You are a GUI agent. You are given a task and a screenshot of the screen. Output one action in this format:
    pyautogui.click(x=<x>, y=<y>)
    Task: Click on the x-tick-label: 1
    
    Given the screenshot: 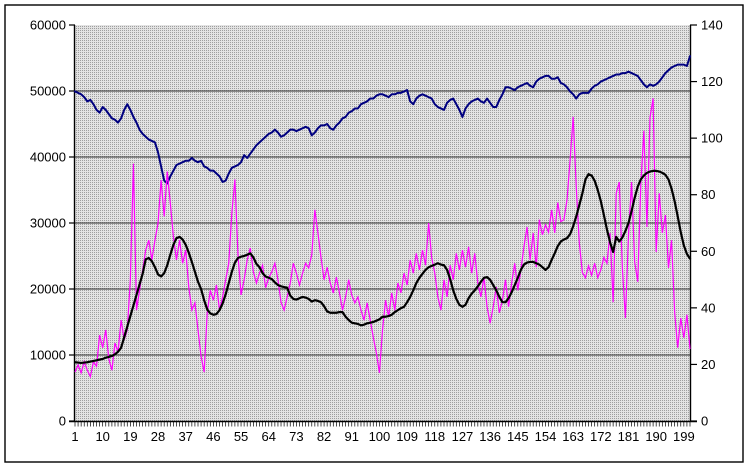 What is the action you would take?
    pyautogui.click(x=74, y=436)
    